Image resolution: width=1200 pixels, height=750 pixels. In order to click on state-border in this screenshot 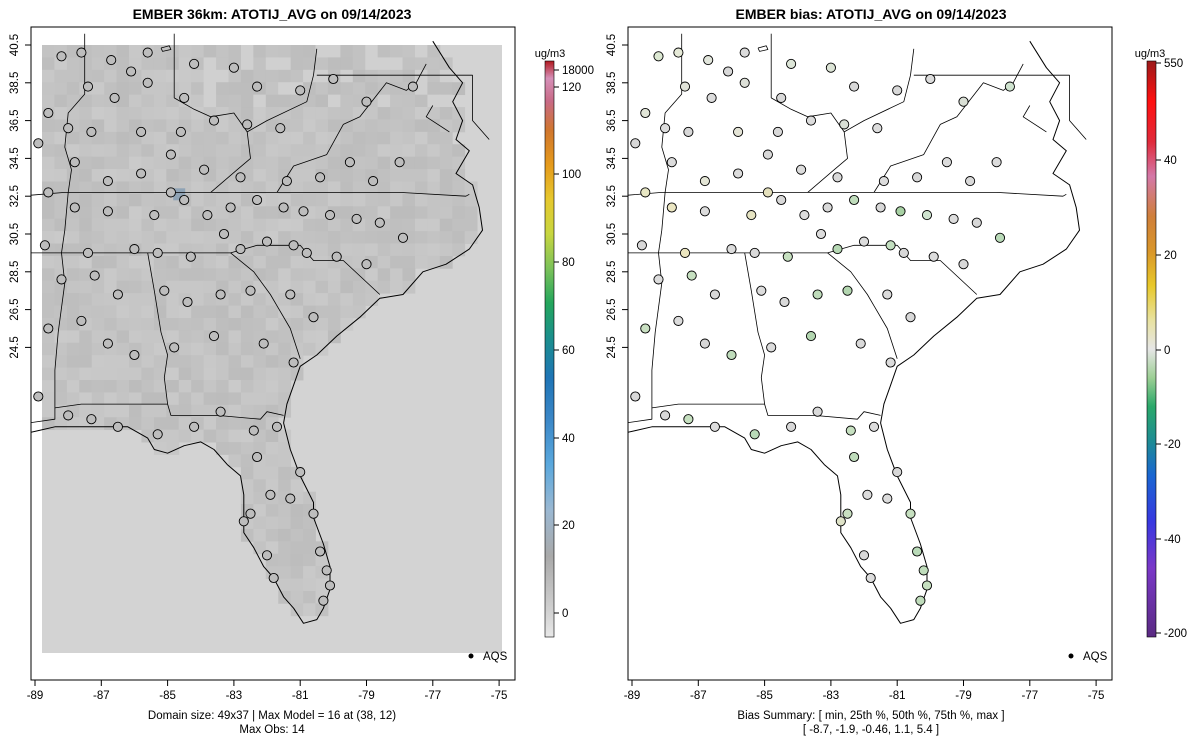, I will do `click(754, 328)`.